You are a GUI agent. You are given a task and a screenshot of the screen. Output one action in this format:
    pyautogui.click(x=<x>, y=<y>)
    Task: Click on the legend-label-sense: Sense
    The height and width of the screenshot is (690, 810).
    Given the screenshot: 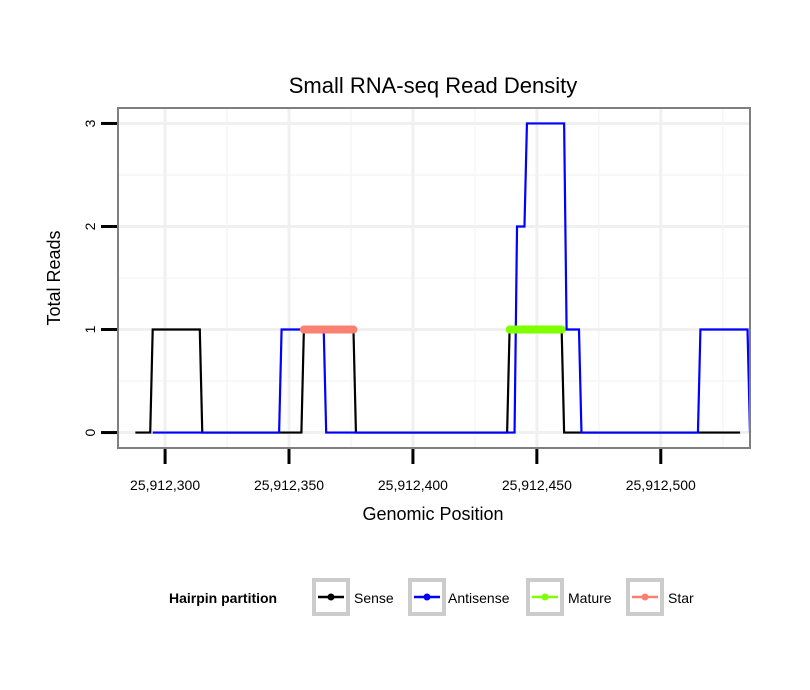 What is the action you would take?
    pyautogui.click(x=374, y=598)
    